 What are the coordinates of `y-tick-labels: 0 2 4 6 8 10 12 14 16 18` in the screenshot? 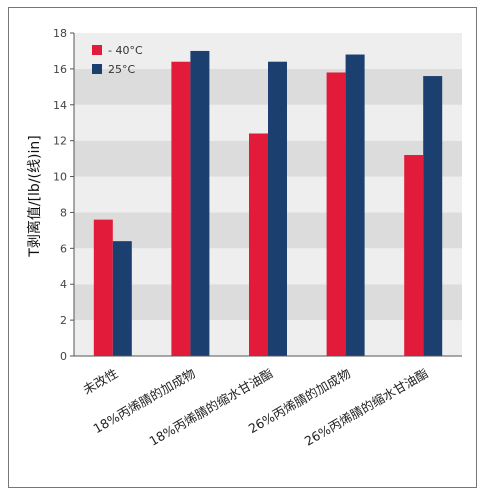 It's located at (63, 195).